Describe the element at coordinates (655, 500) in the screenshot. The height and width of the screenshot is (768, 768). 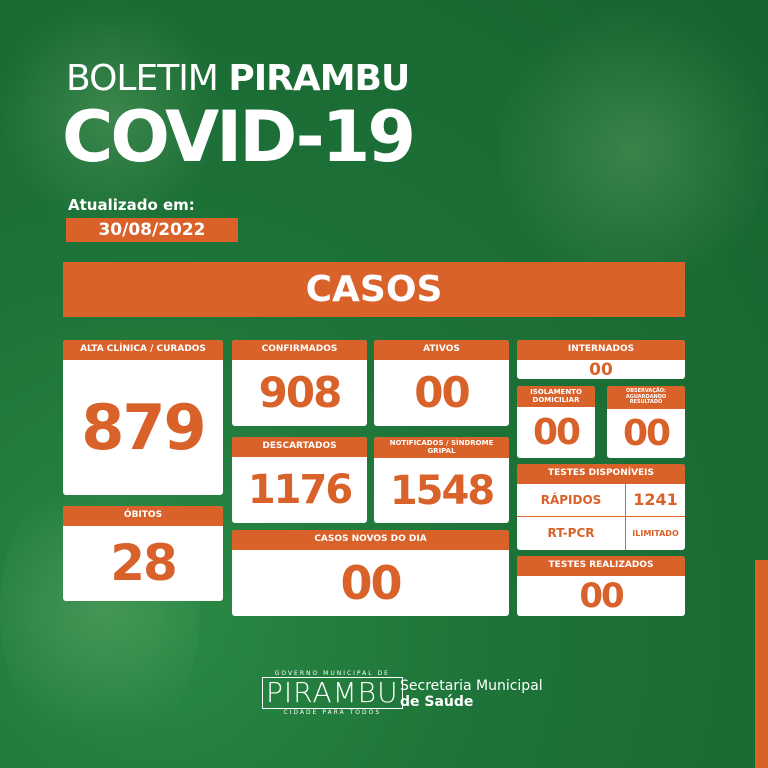
I see `rapidos-value: 1241` at that location.